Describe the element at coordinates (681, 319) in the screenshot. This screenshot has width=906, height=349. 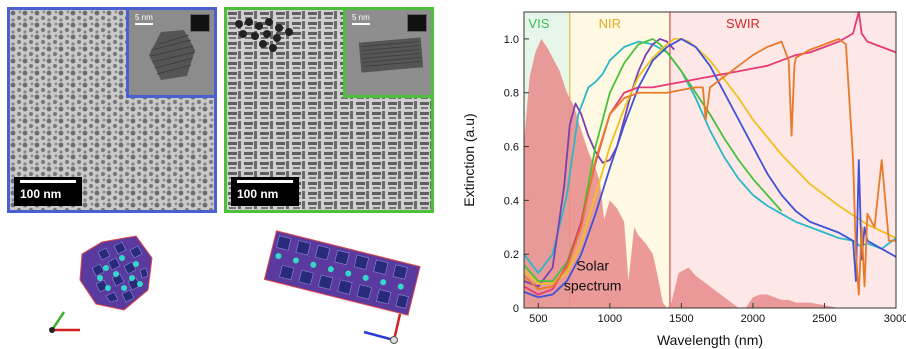
I see `x-tick-label: 1500` at that location.